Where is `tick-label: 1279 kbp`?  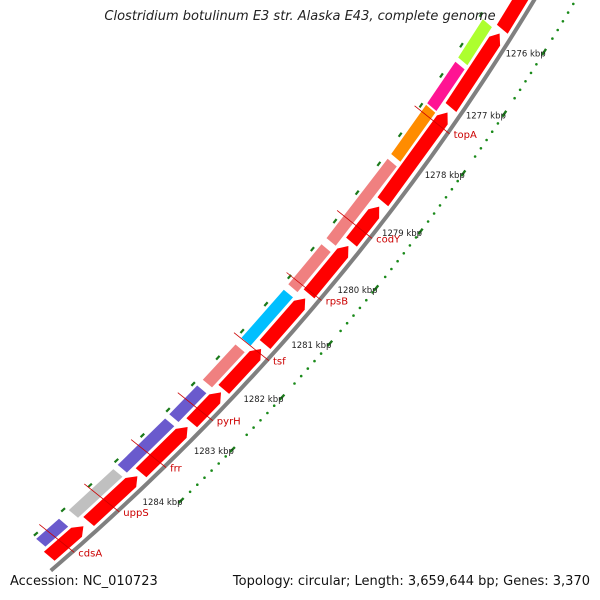 tick-label: 1279 kbp is located at coordinates (402, 234).